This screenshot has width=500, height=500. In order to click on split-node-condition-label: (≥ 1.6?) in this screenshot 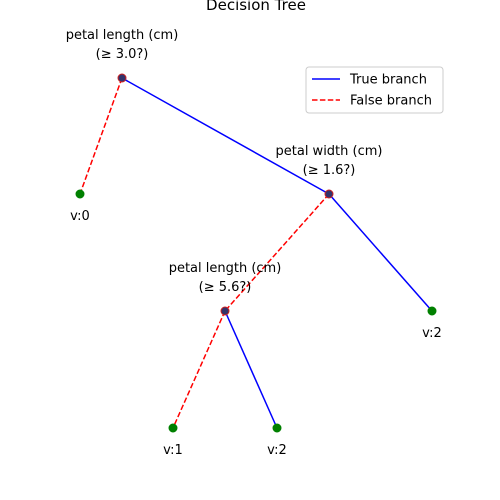, I will do `click(329, 170)`.